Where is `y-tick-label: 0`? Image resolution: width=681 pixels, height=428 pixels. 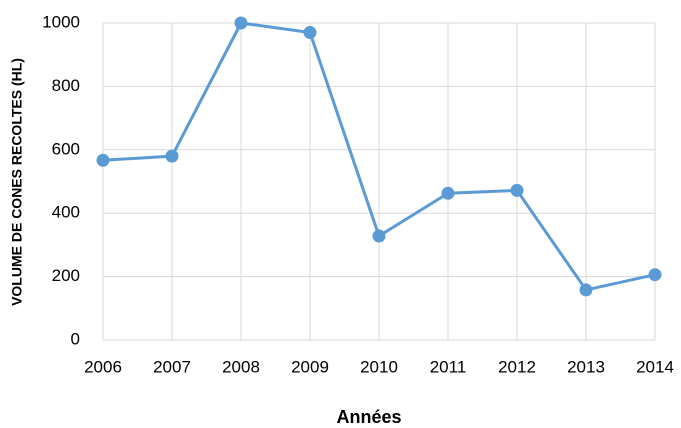
y-tick-label: 0 is located at coordinates (75, 338).